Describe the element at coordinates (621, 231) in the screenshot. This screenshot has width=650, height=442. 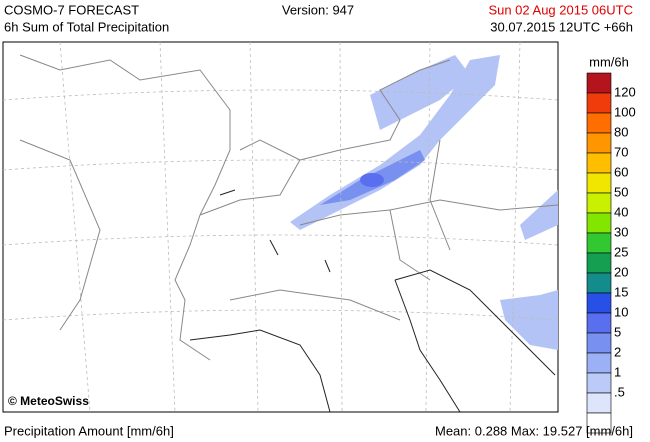
I see `legend-label: 30` at that location.